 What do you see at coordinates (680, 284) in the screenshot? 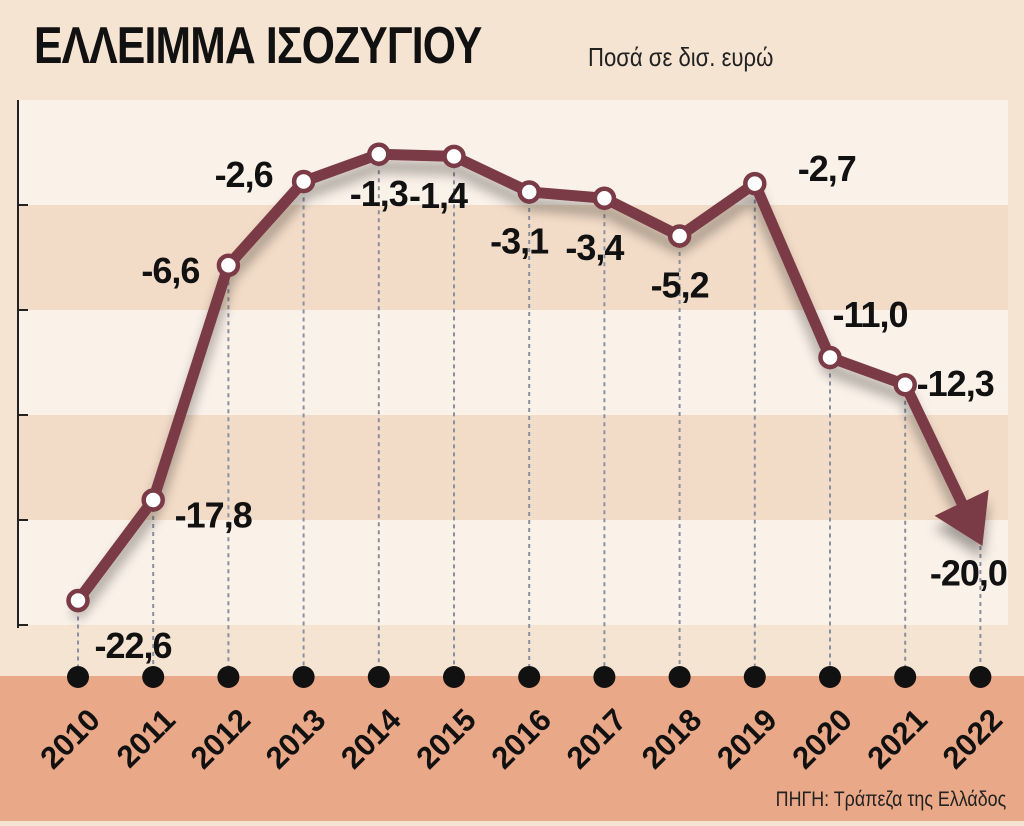
I see `data-label: -5,2` at bounding box center [680, 284].